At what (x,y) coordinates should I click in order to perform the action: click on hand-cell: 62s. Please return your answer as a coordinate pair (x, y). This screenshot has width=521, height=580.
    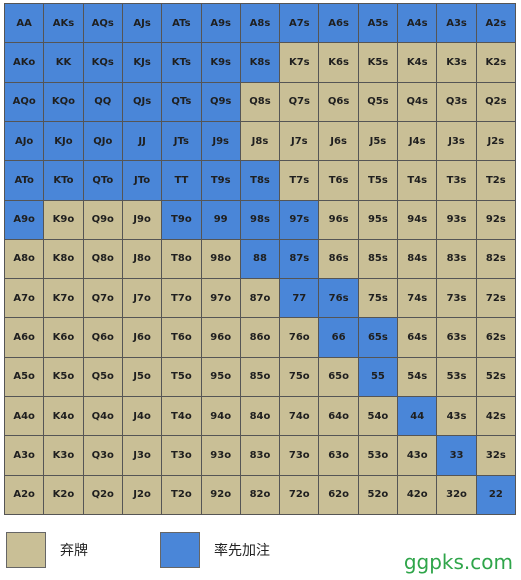
    Looking at the image, I should click on (495, 337).